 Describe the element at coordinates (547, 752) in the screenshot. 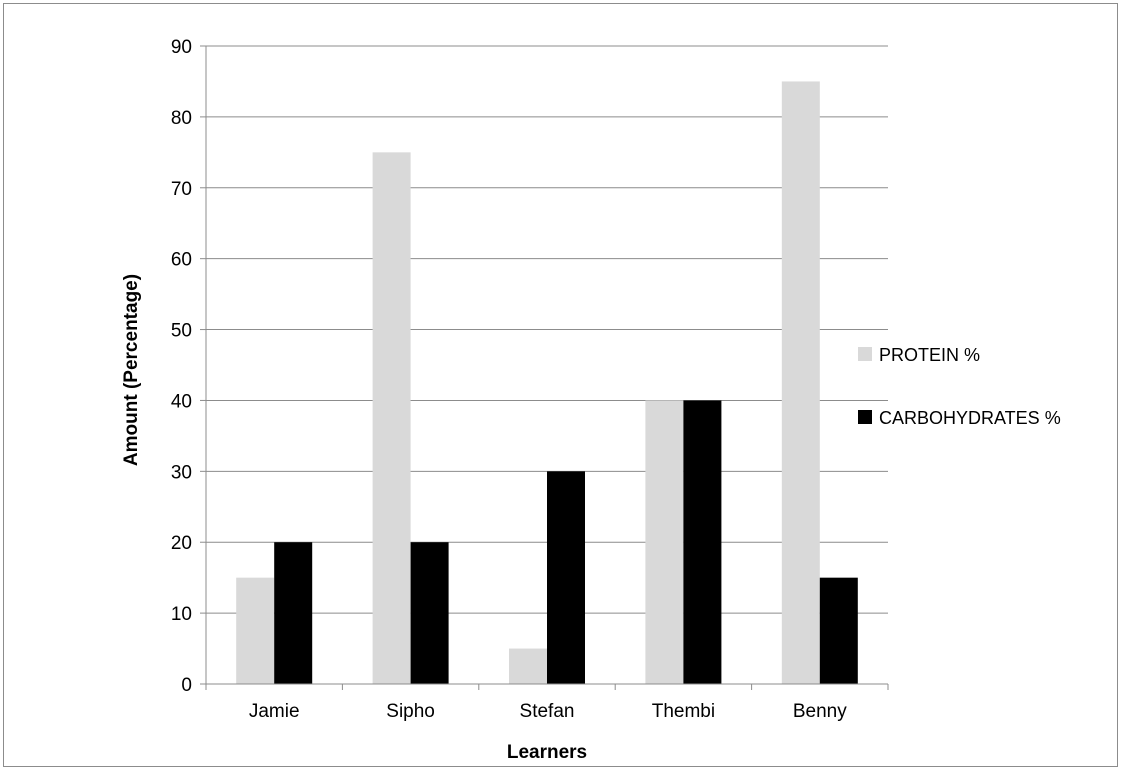

I see `x-axis-title: Learners` at that location.